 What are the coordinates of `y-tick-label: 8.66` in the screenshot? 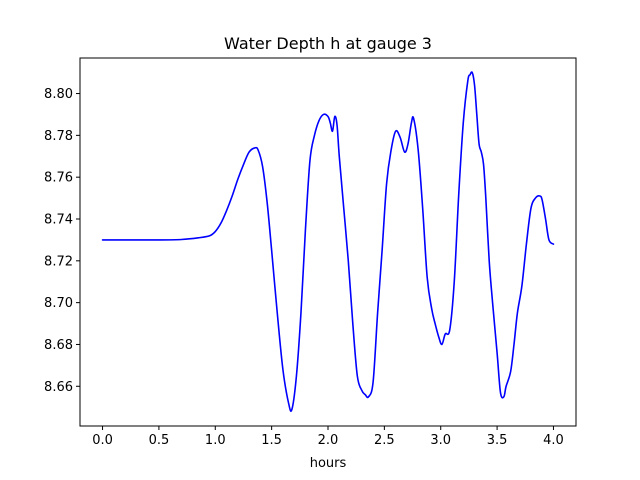 It's located at (58, 387).